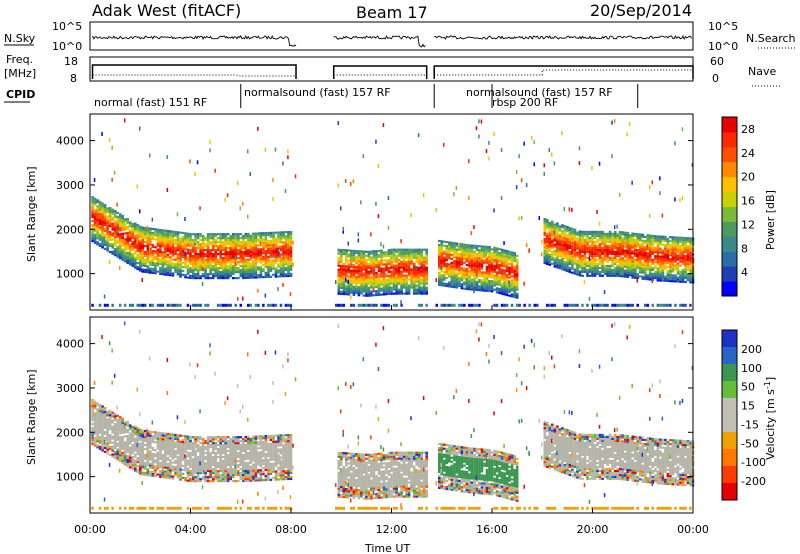  I want to click on velocity-speckle, so click(112, 350).